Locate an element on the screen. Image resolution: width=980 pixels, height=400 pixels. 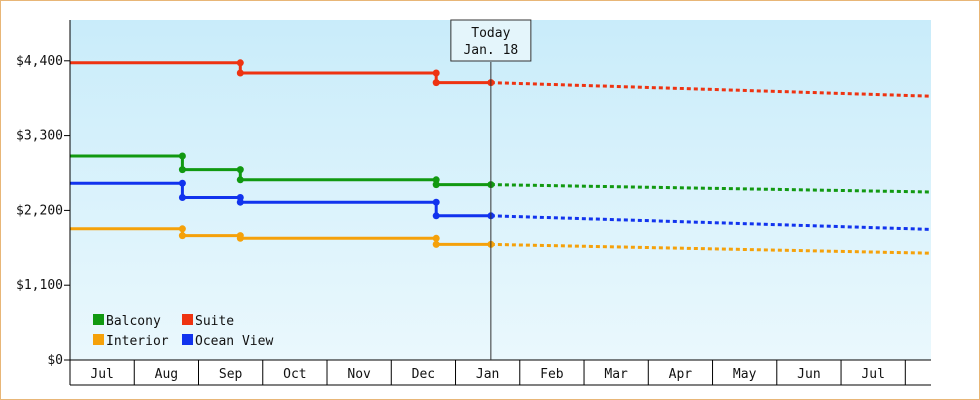
legend-swatch-suite is located at coordinates (187, 319).